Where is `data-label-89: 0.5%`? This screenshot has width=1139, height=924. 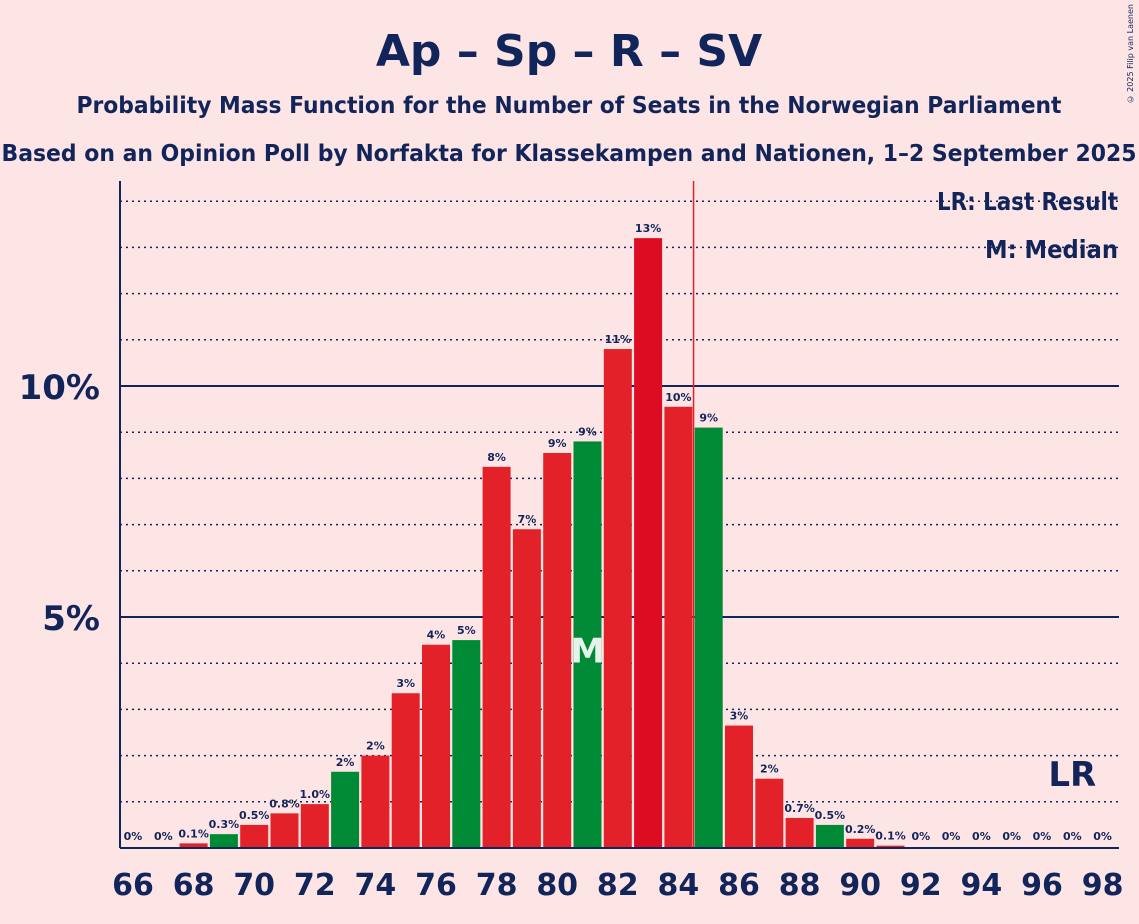
data-label-89: 0.5% is located at coordinates (830, 815).